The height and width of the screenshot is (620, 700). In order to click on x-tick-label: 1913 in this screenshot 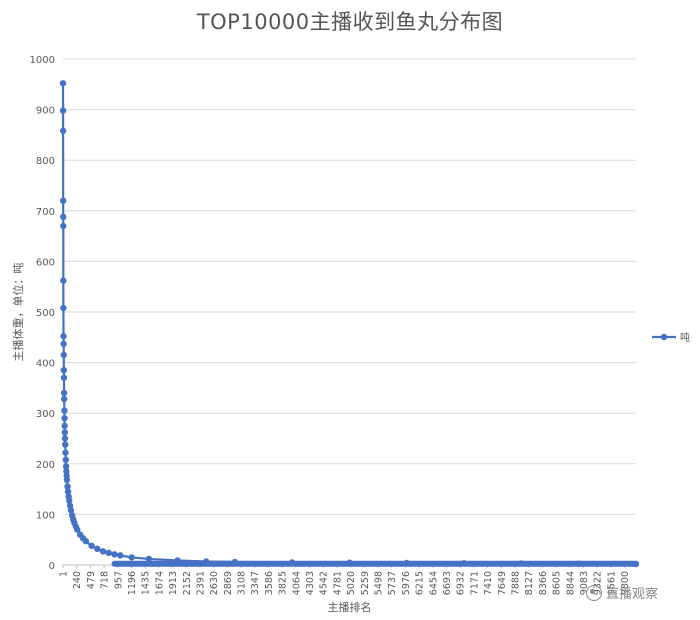, I will do `click(173, 583)`.